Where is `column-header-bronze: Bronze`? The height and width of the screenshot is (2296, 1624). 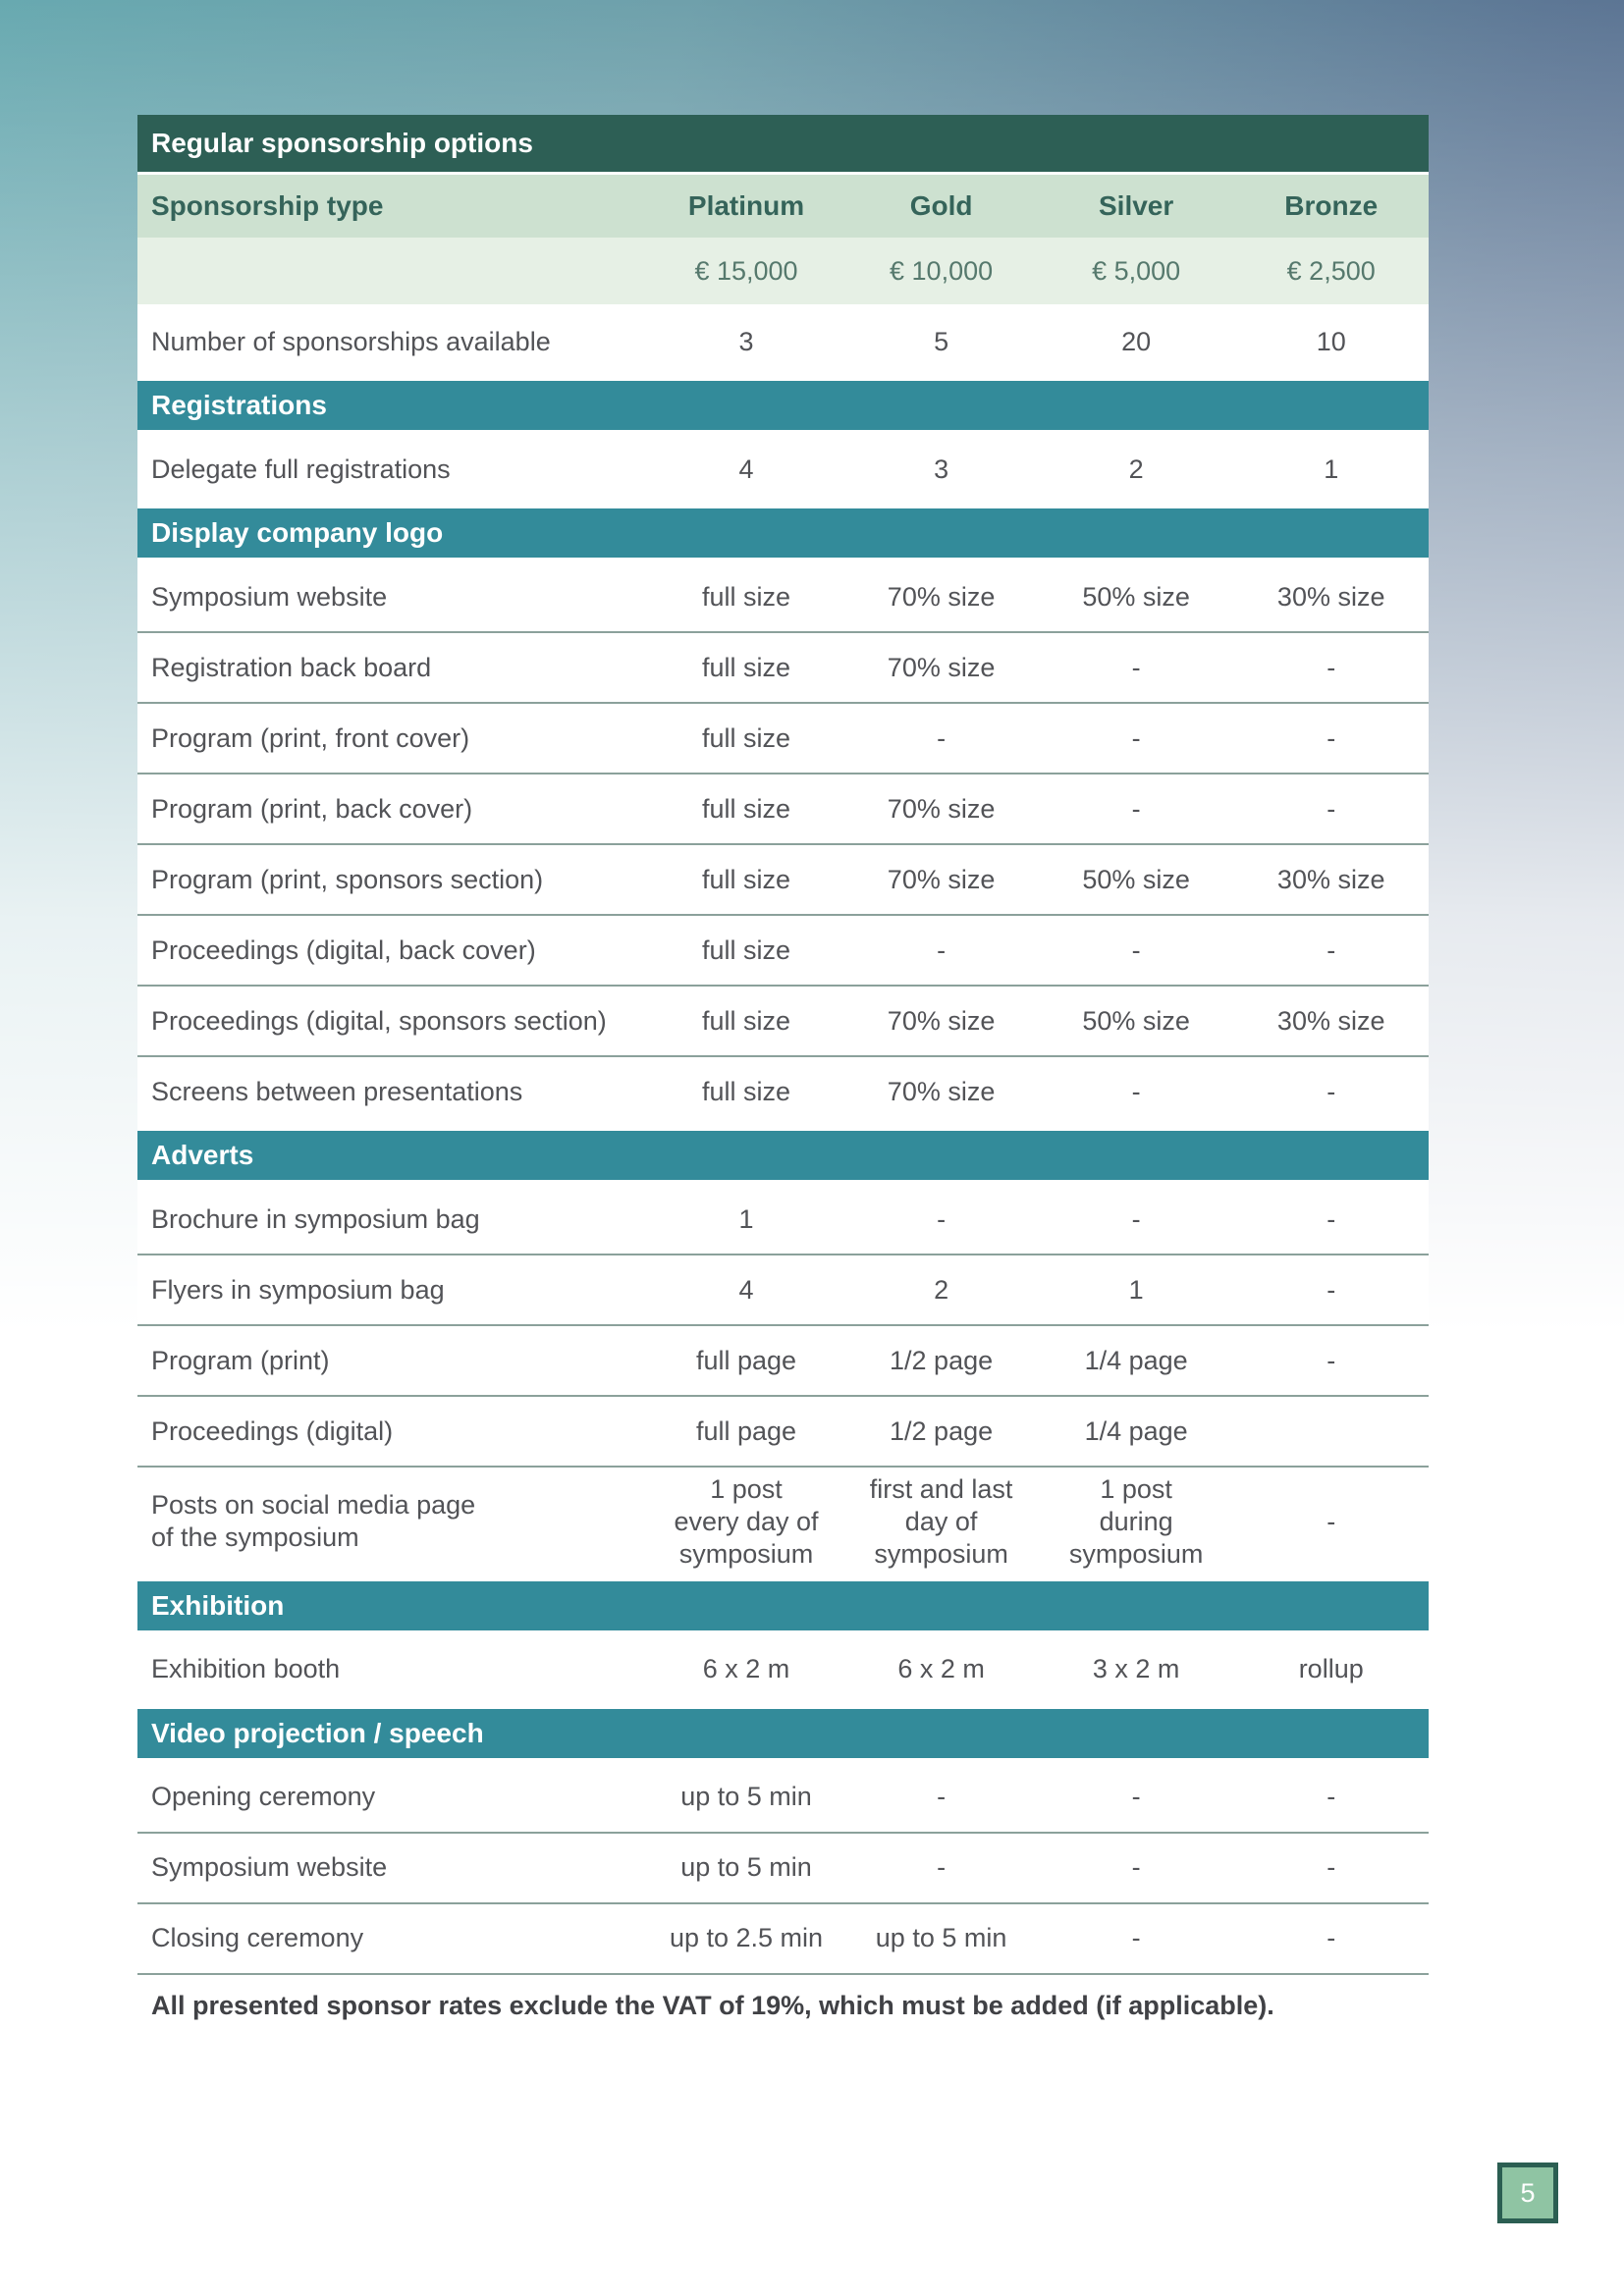 column-header-bronze: Bronze is located at coordinates (1331, 205).